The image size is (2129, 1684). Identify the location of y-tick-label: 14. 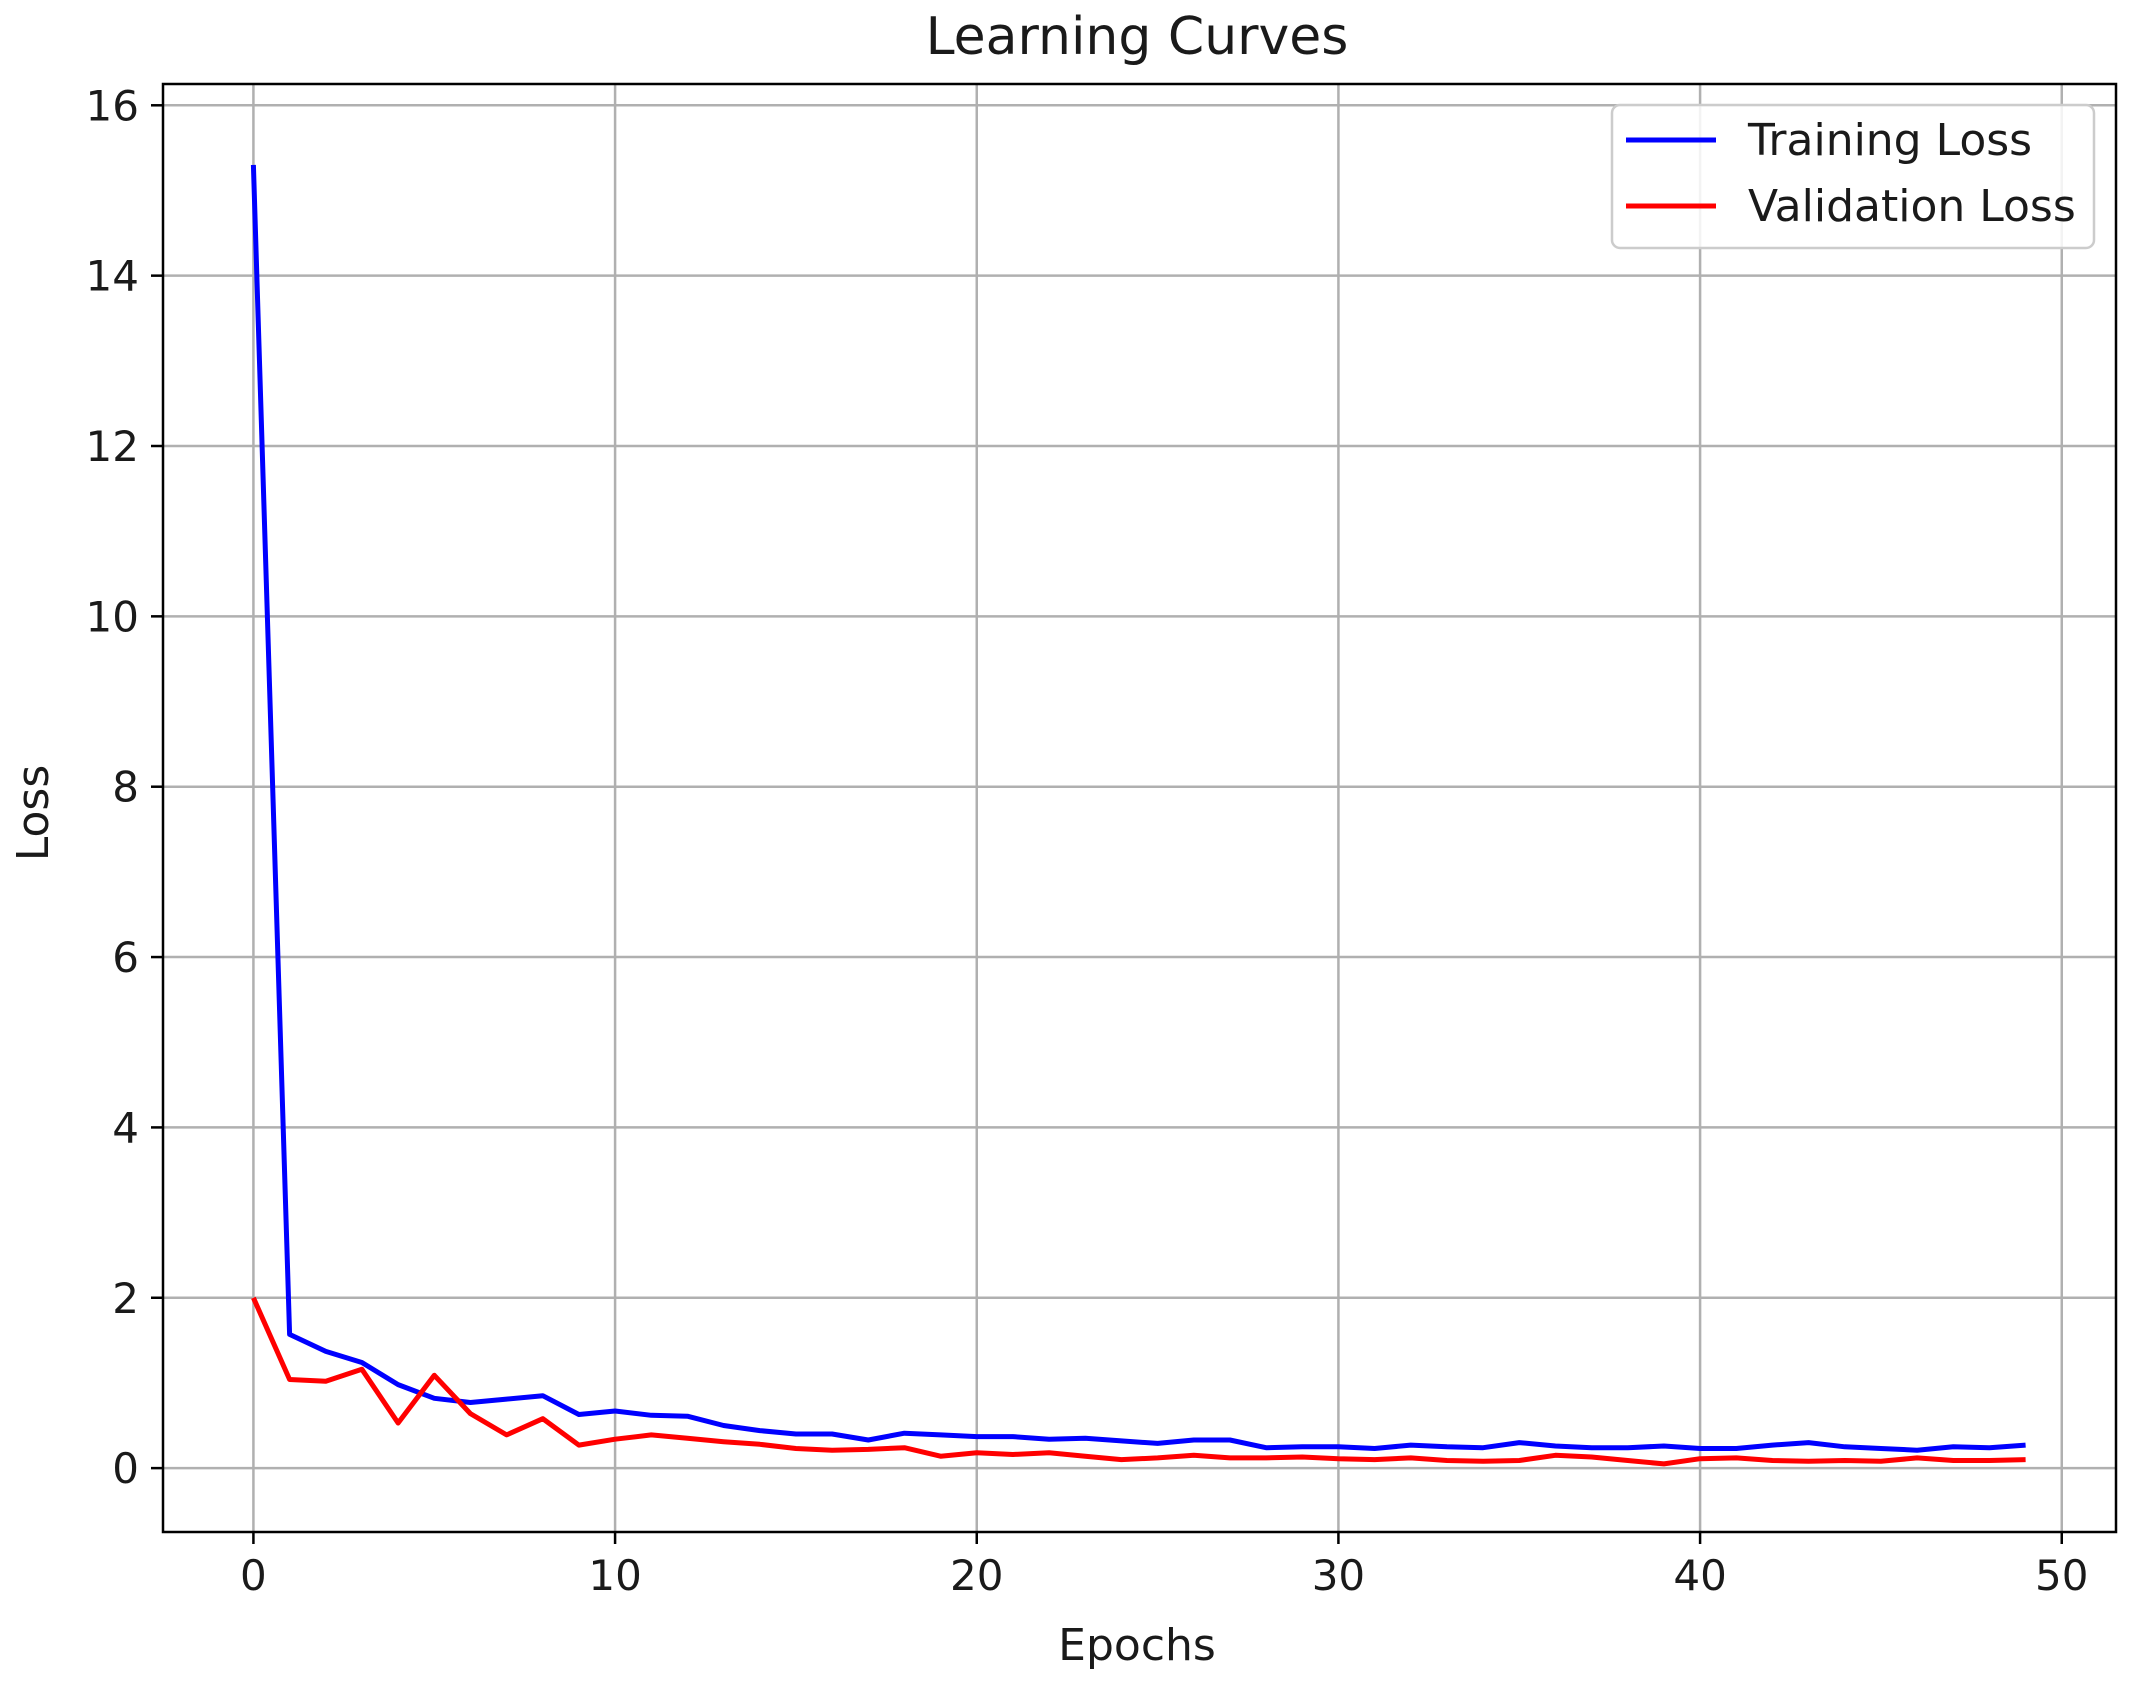
(112, 276).